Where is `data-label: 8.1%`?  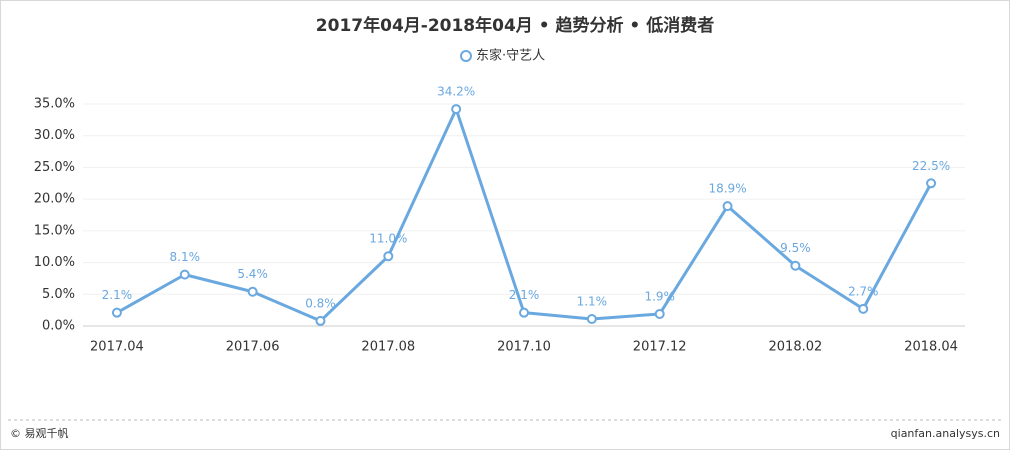
data-label: 8.1% is located at coordinates (185, 257).